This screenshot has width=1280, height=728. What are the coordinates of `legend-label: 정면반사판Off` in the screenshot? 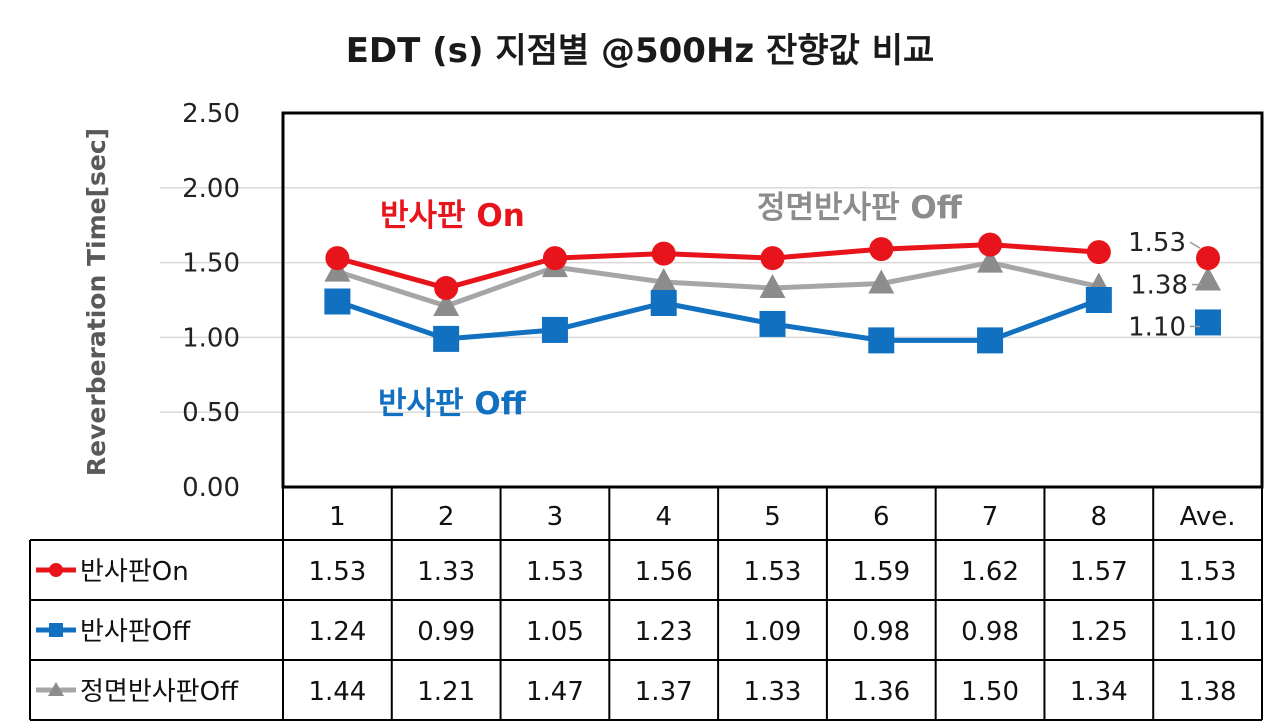 It's located at (159, 692).